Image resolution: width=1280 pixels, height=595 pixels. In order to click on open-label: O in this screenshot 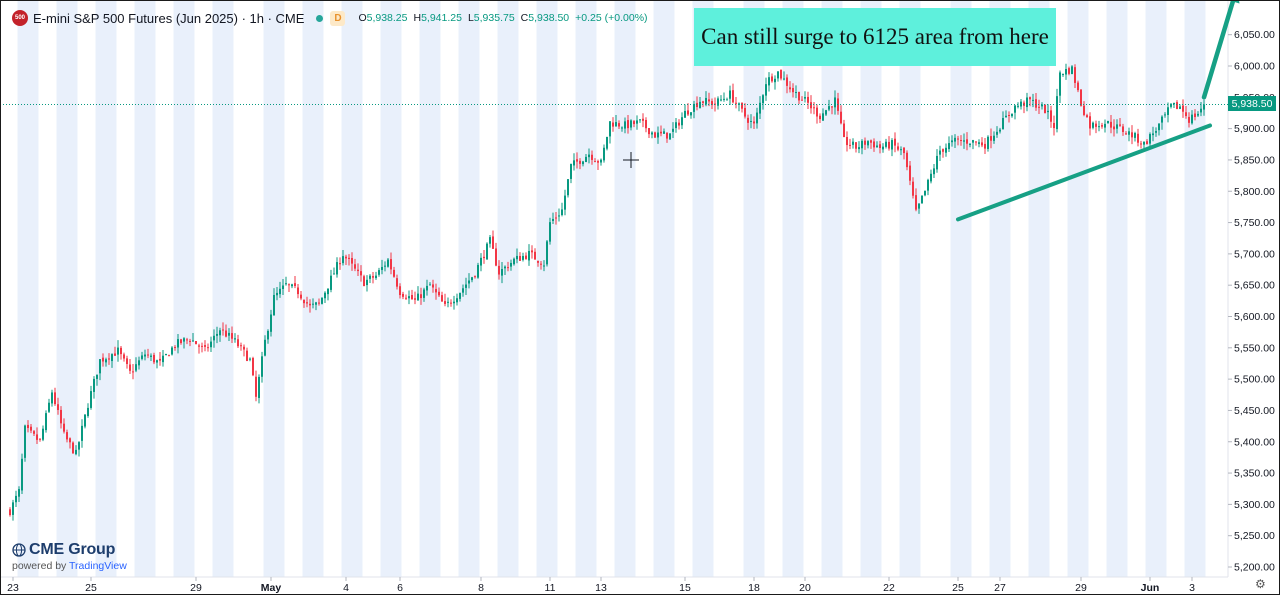, I will do `click(362, 18)`.